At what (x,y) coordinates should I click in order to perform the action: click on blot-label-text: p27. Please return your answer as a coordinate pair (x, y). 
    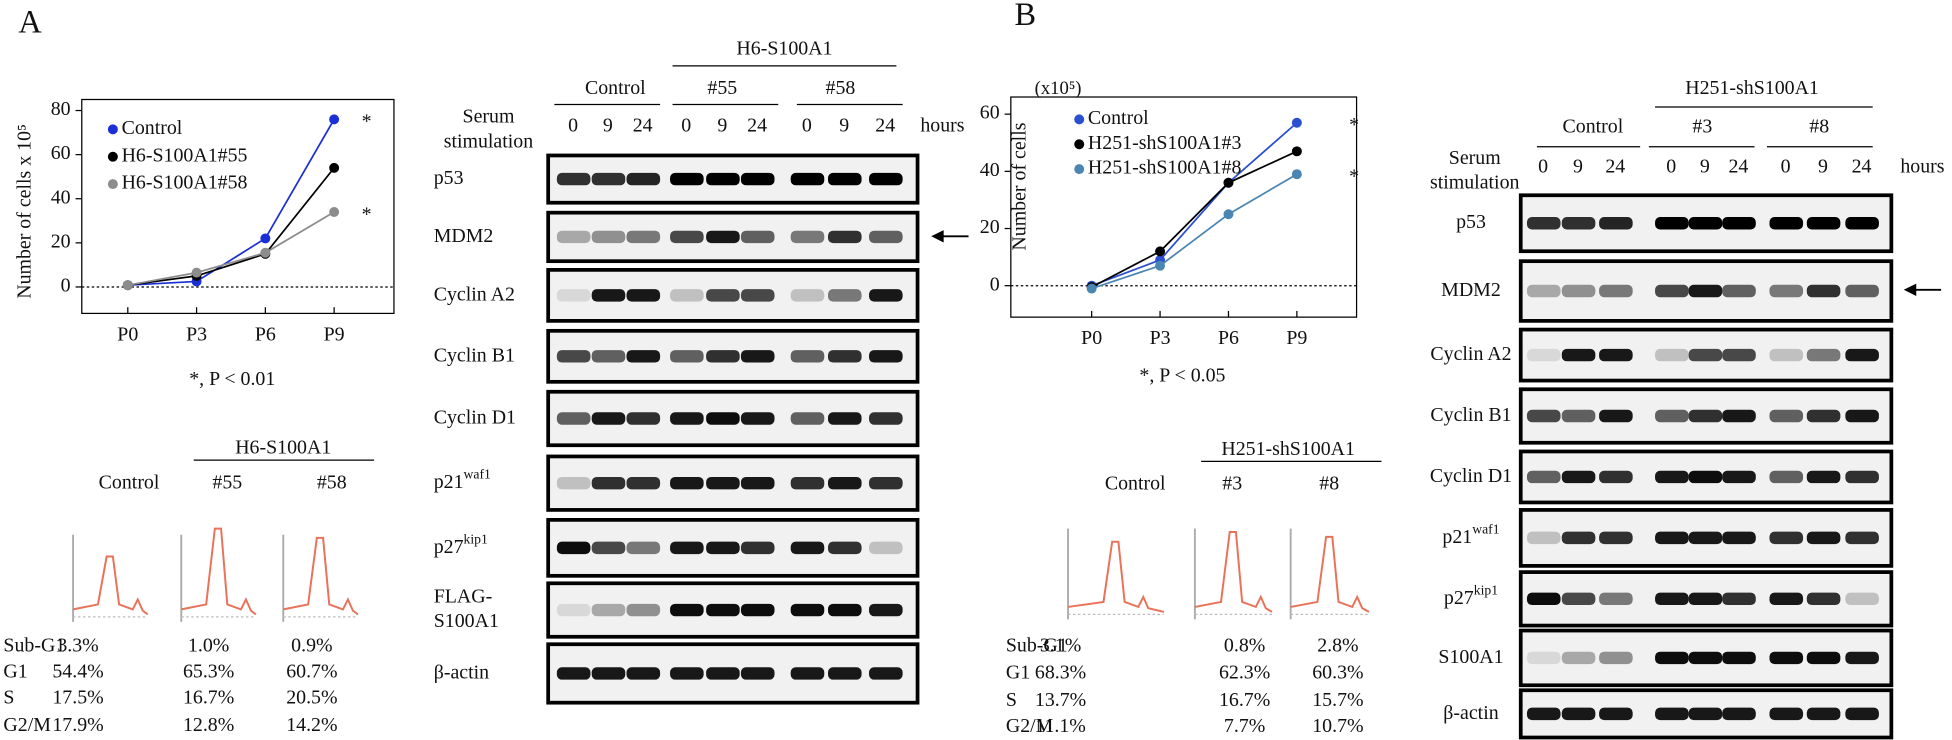
    Looking at the image, I should click on (449, 546).